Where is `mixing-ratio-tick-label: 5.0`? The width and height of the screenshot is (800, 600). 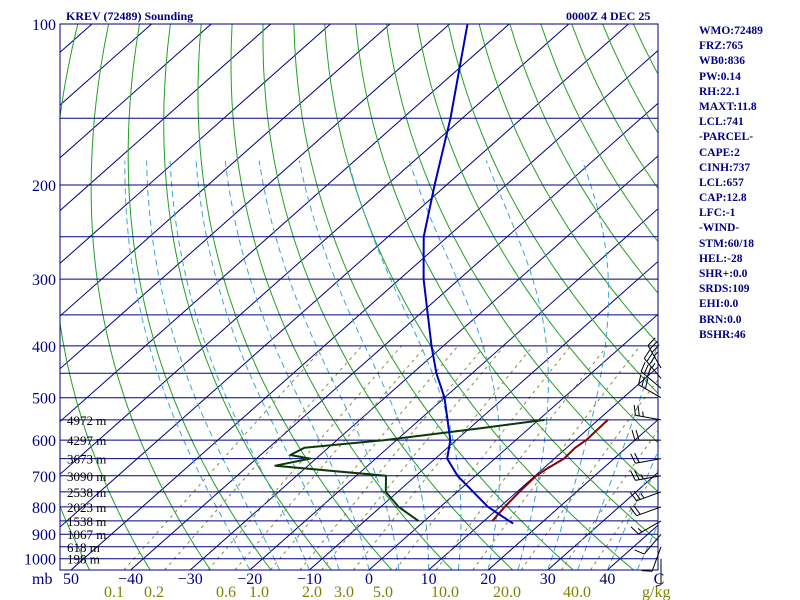 mixing-ratio-tick-label: 5.0 is located at coordinates (383, 592).